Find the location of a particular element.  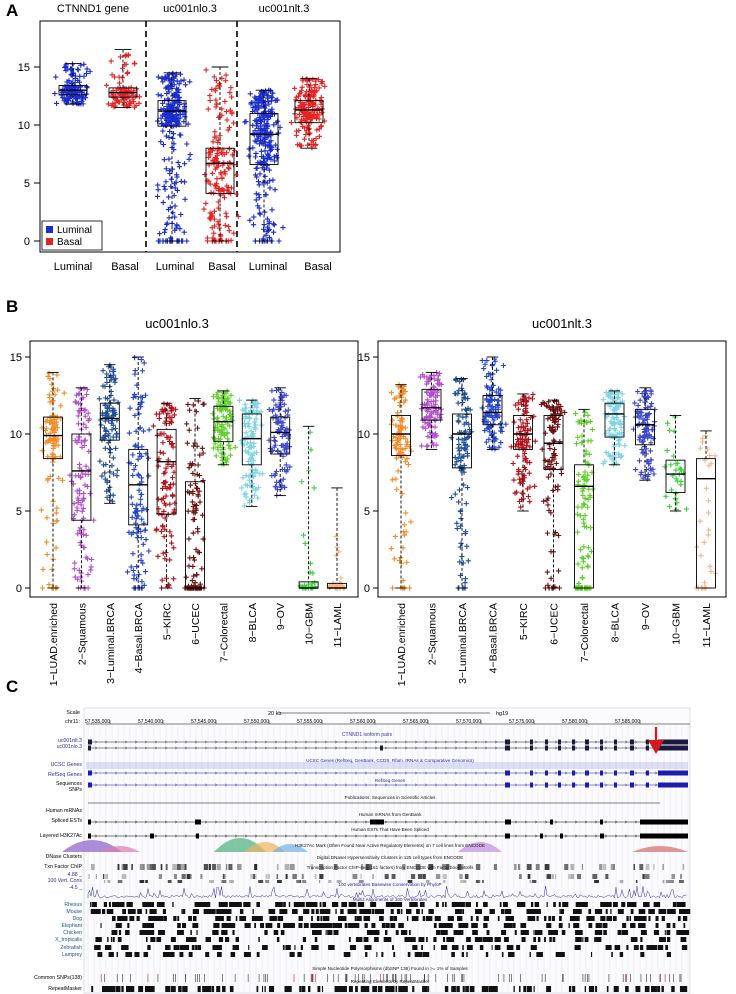

coord-9: 57,575,000 is located at coordinates (521, 722).